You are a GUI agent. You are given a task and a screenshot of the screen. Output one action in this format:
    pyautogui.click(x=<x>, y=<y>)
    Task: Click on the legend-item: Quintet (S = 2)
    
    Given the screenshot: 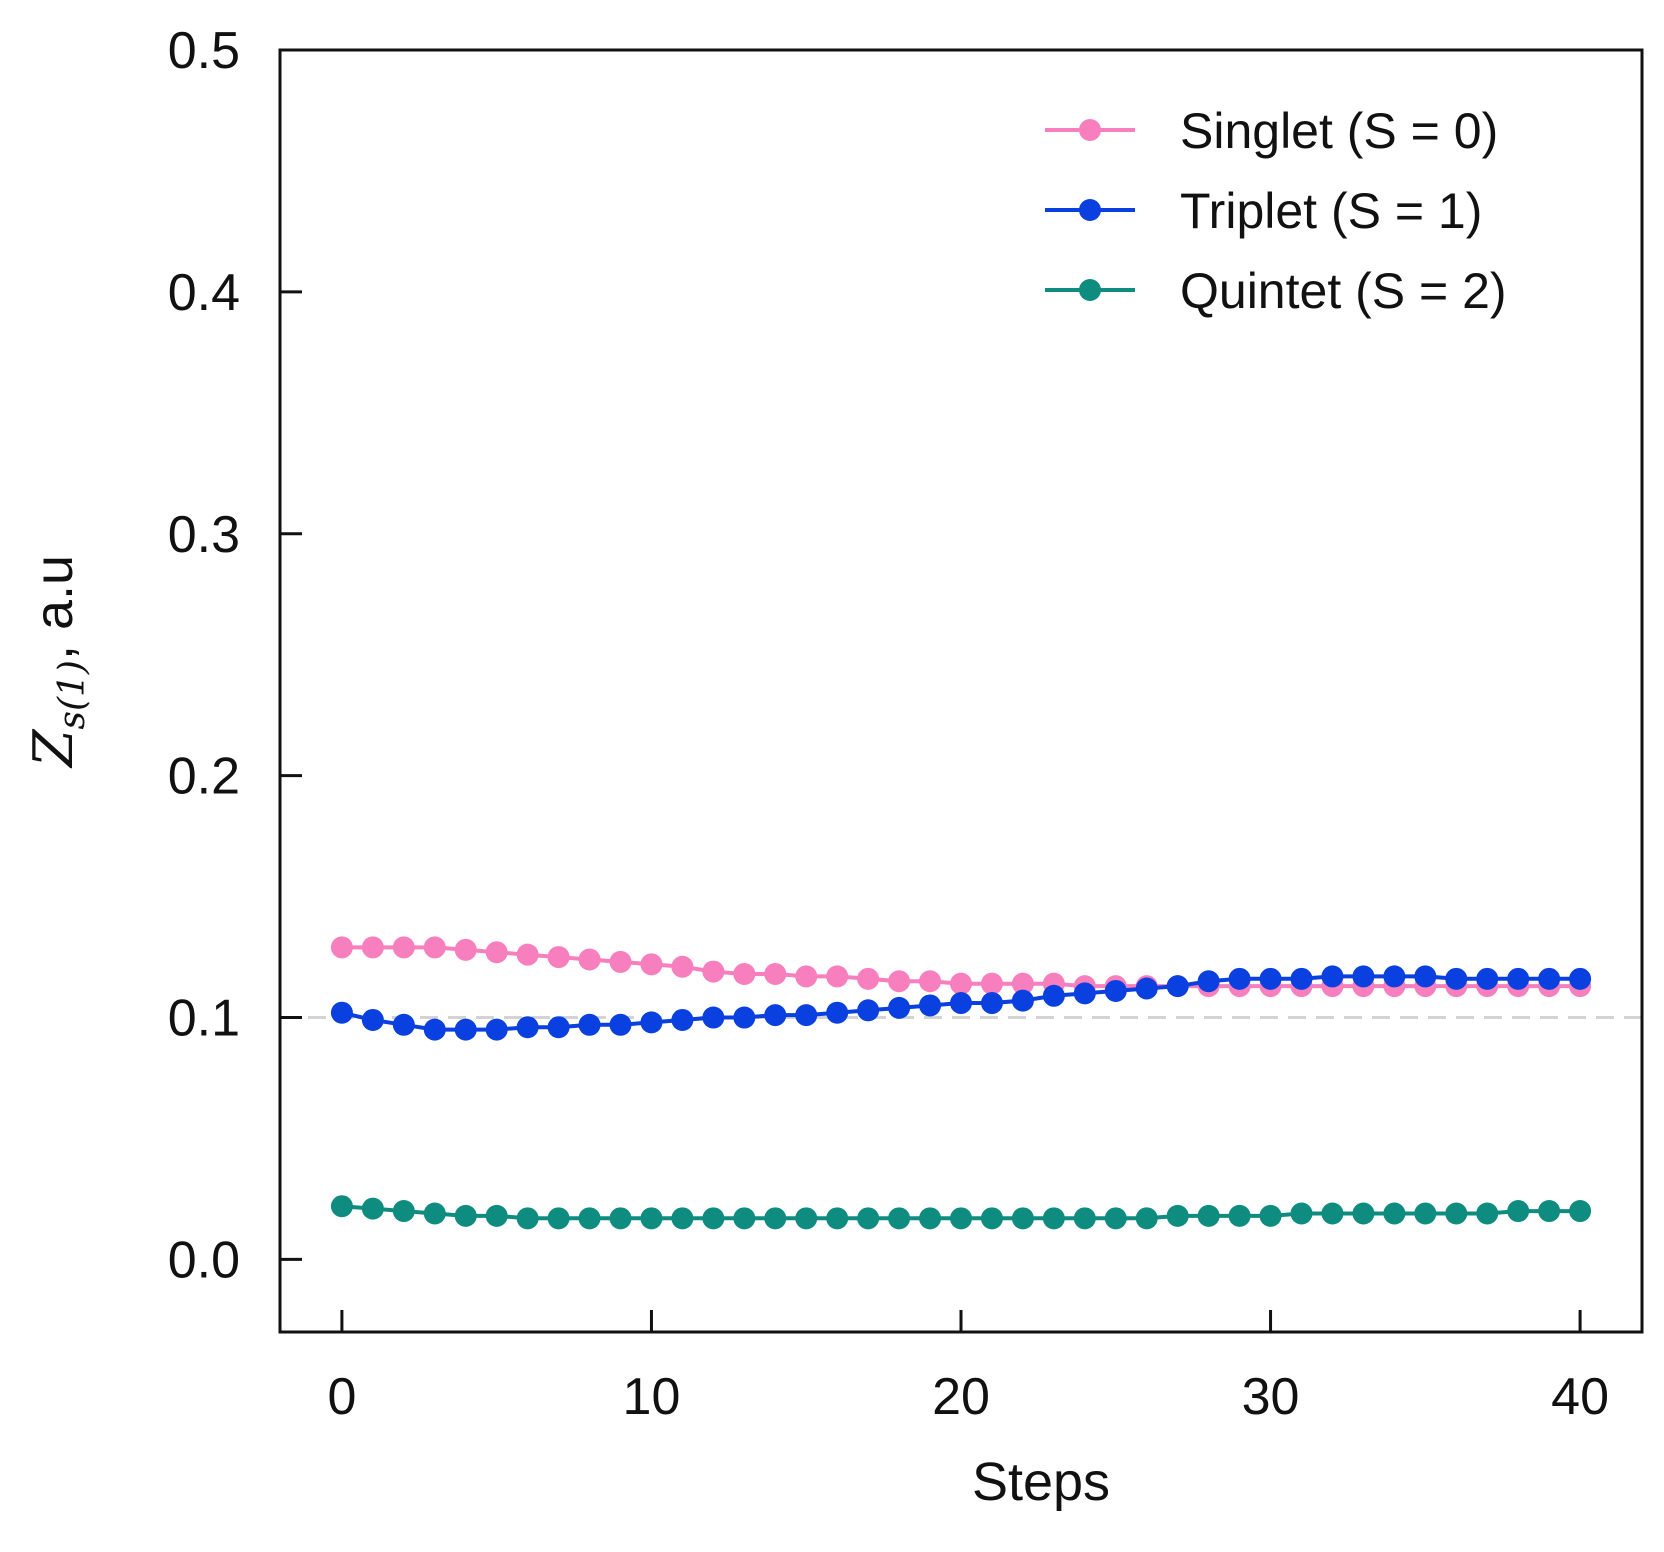 What is the action you would take?
    pyautogui.click(x=1276, y=291)
    